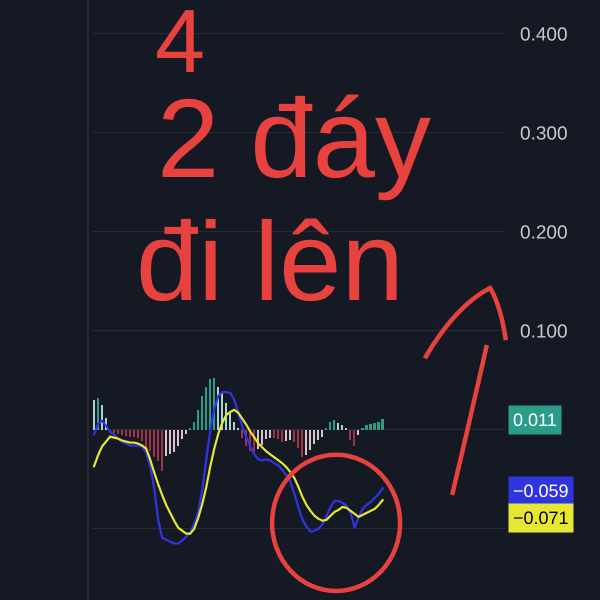 This screenshot has height=600, width=600. Describe the element at coordinates (544, 331) in the screenshot. I see `y-tick-label: 0.100` at that location.